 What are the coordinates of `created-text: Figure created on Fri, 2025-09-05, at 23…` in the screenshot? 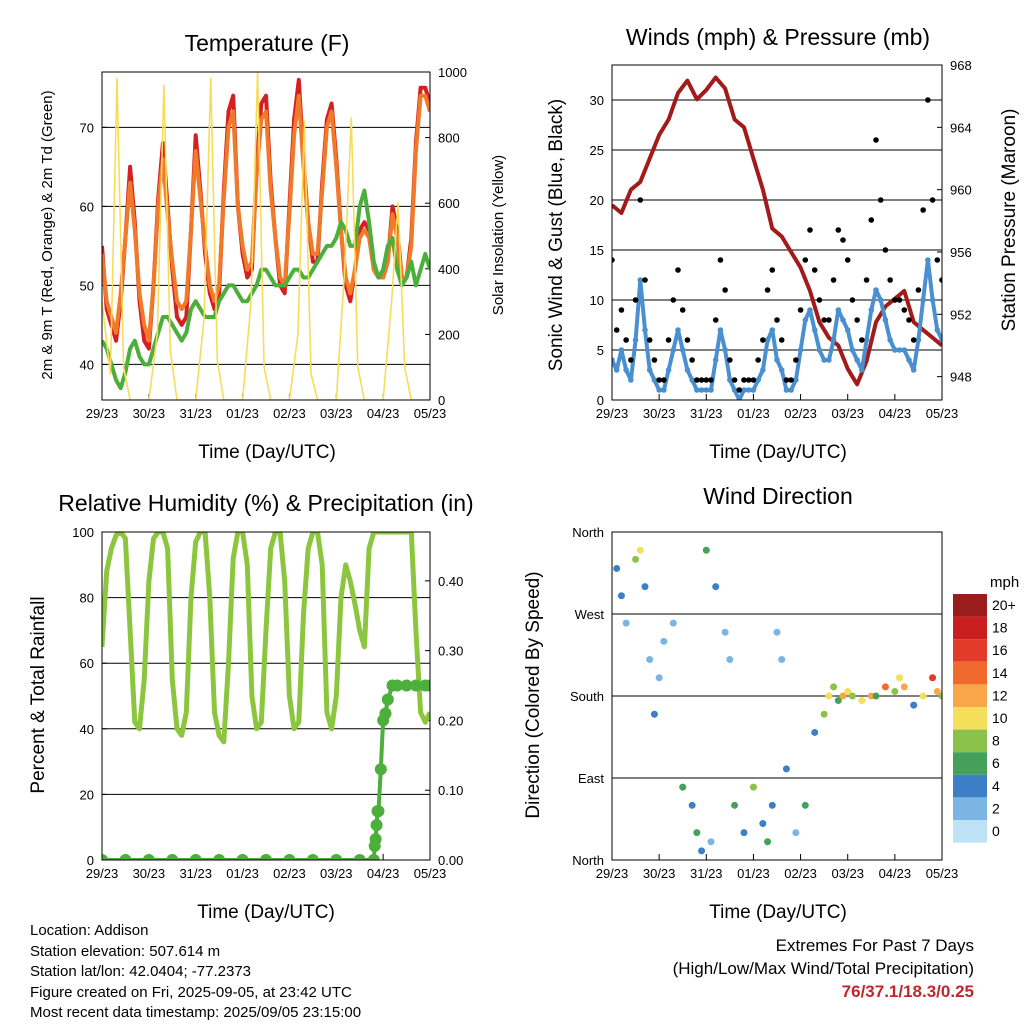 It's located at (191, 992).